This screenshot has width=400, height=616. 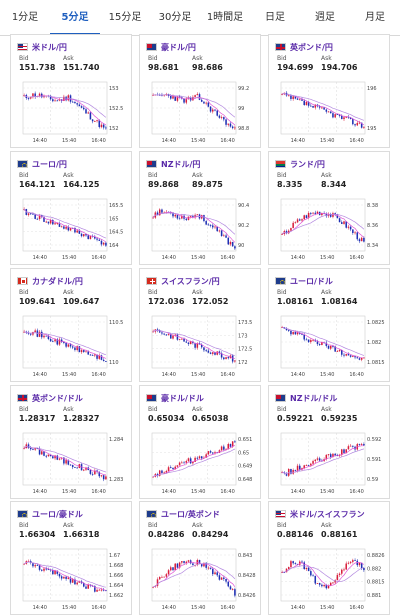 I want to click on candlestick-chart: 0.592 0.591 0.59 14:40 15:40 16:40, so click(x=330, y=464).